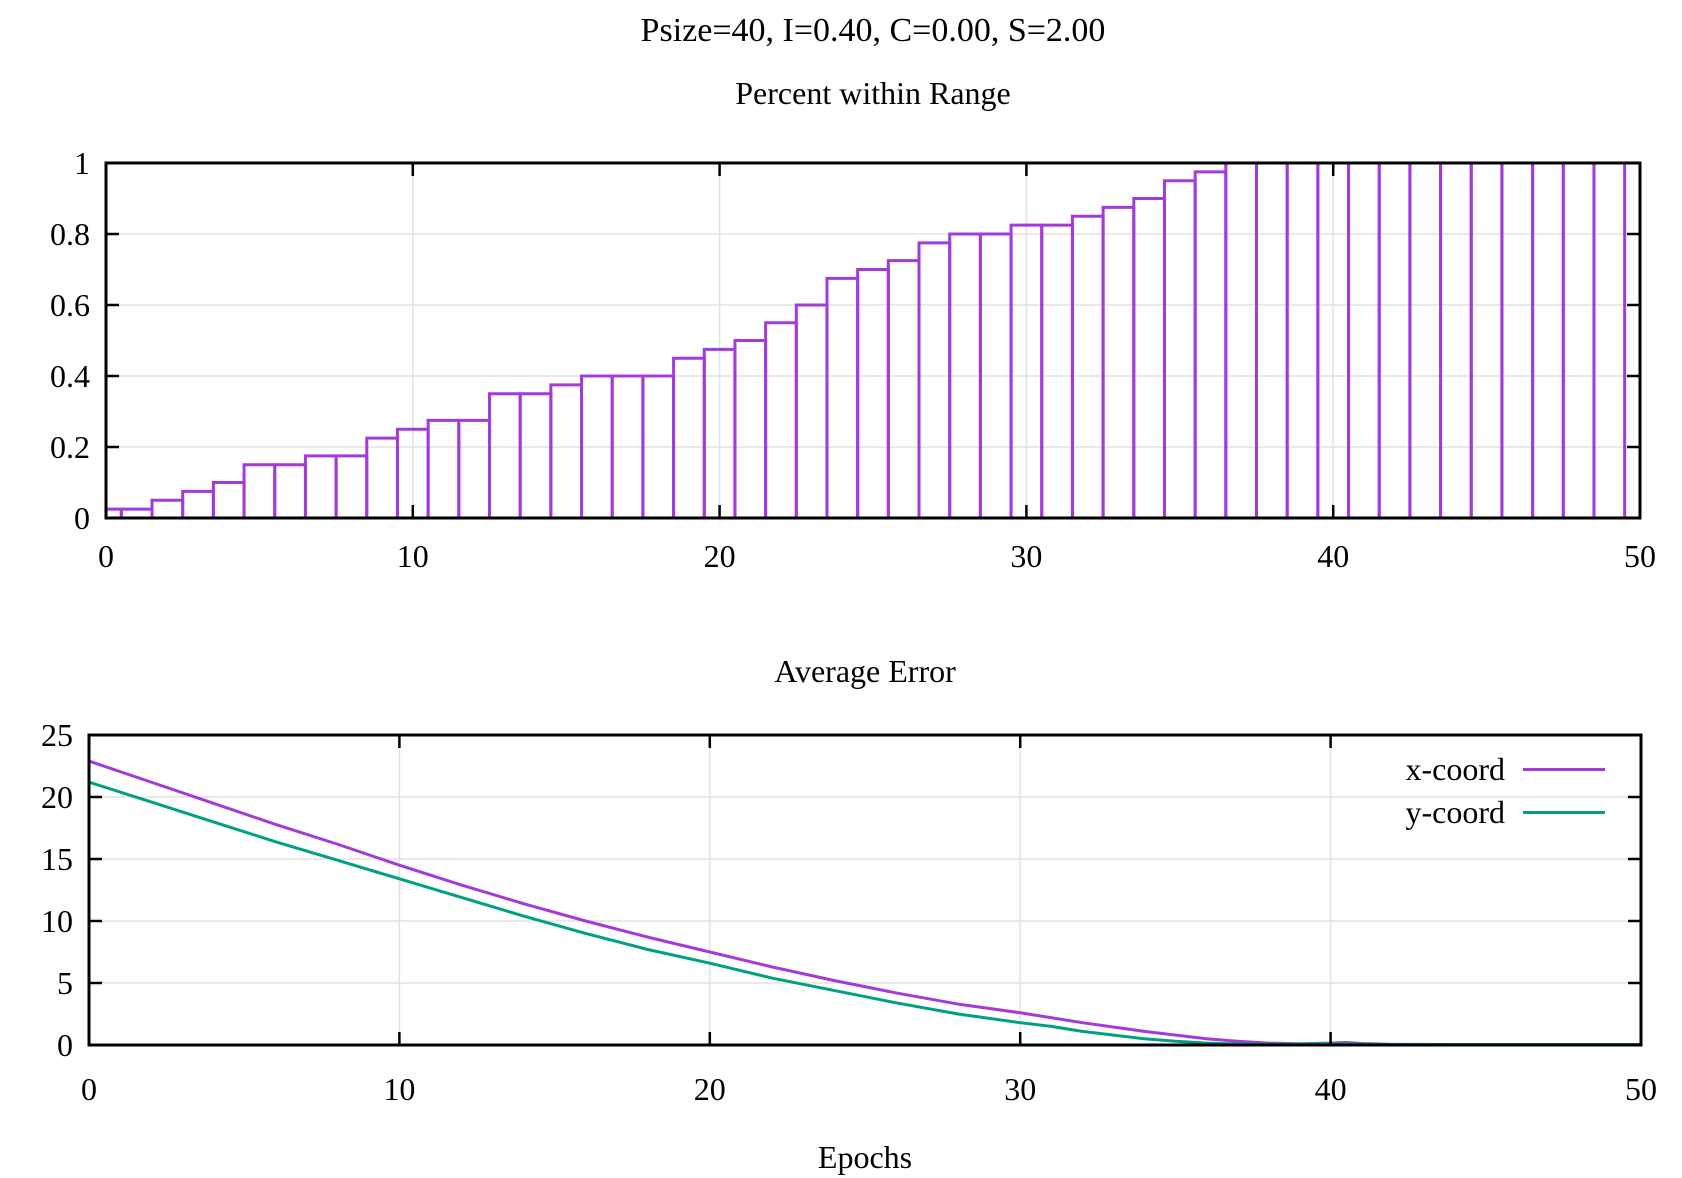 The image size is (1682, 1178). I want to click on legend-label-x-coord: x-coord, so click(1455, 769).